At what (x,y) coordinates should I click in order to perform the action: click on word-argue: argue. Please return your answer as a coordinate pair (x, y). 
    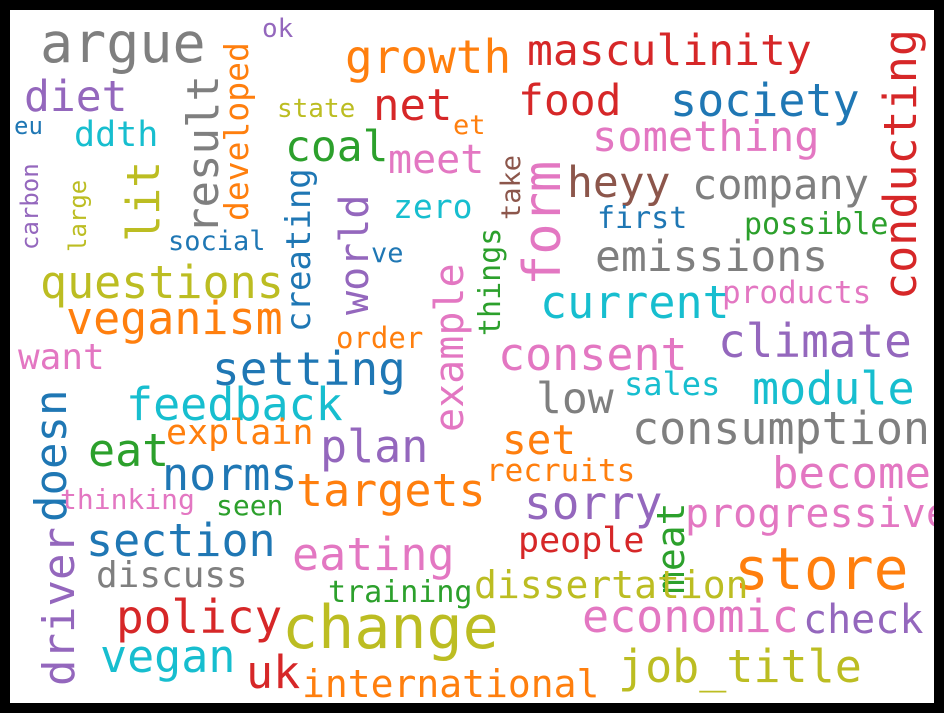
    Looking at the image, I should click on (123, 43).